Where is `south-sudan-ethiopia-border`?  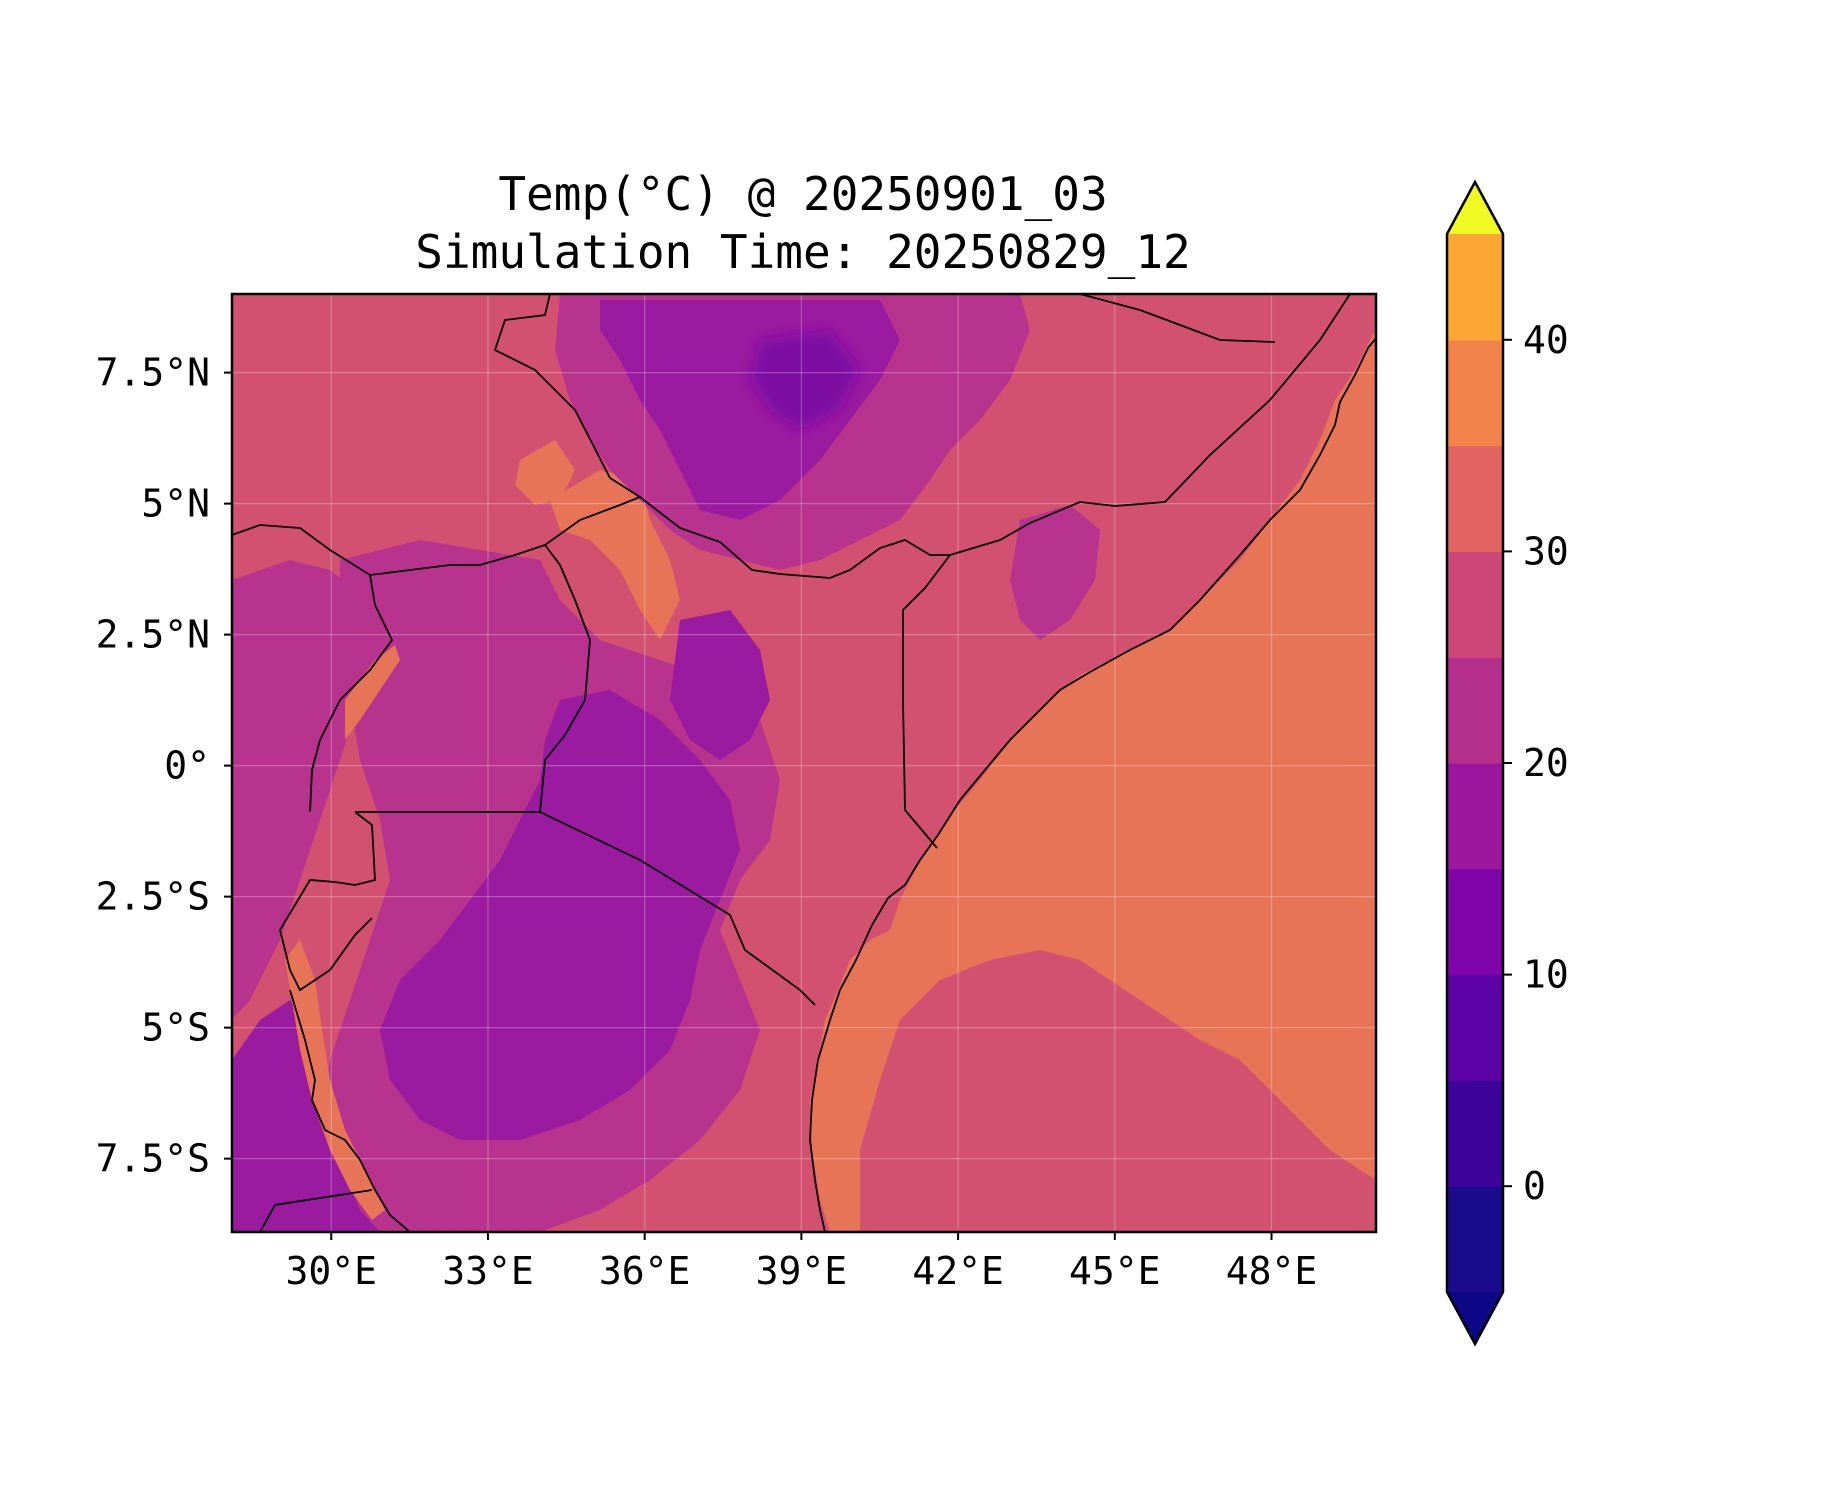
south-sudan-ethiopia-border is located at coordinates (567, 396).